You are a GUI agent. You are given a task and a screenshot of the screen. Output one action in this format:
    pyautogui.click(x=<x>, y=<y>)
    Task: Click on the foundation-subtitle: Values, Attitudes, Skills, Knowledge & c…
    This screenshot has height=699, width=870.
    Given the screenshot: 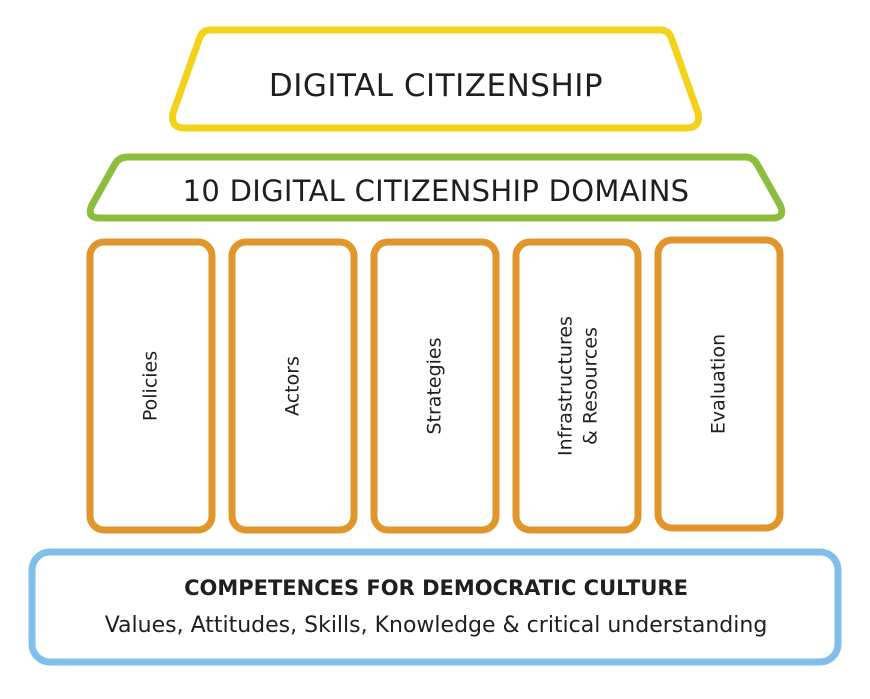 What is the action you would take?
    pyautogui.click(x=436, y=625)
    